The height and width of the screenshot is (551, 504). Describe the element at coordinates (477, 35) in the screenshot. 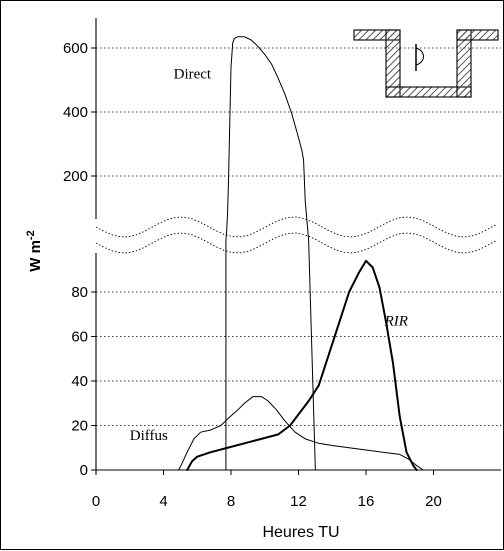

I see `icon-part` at that location.